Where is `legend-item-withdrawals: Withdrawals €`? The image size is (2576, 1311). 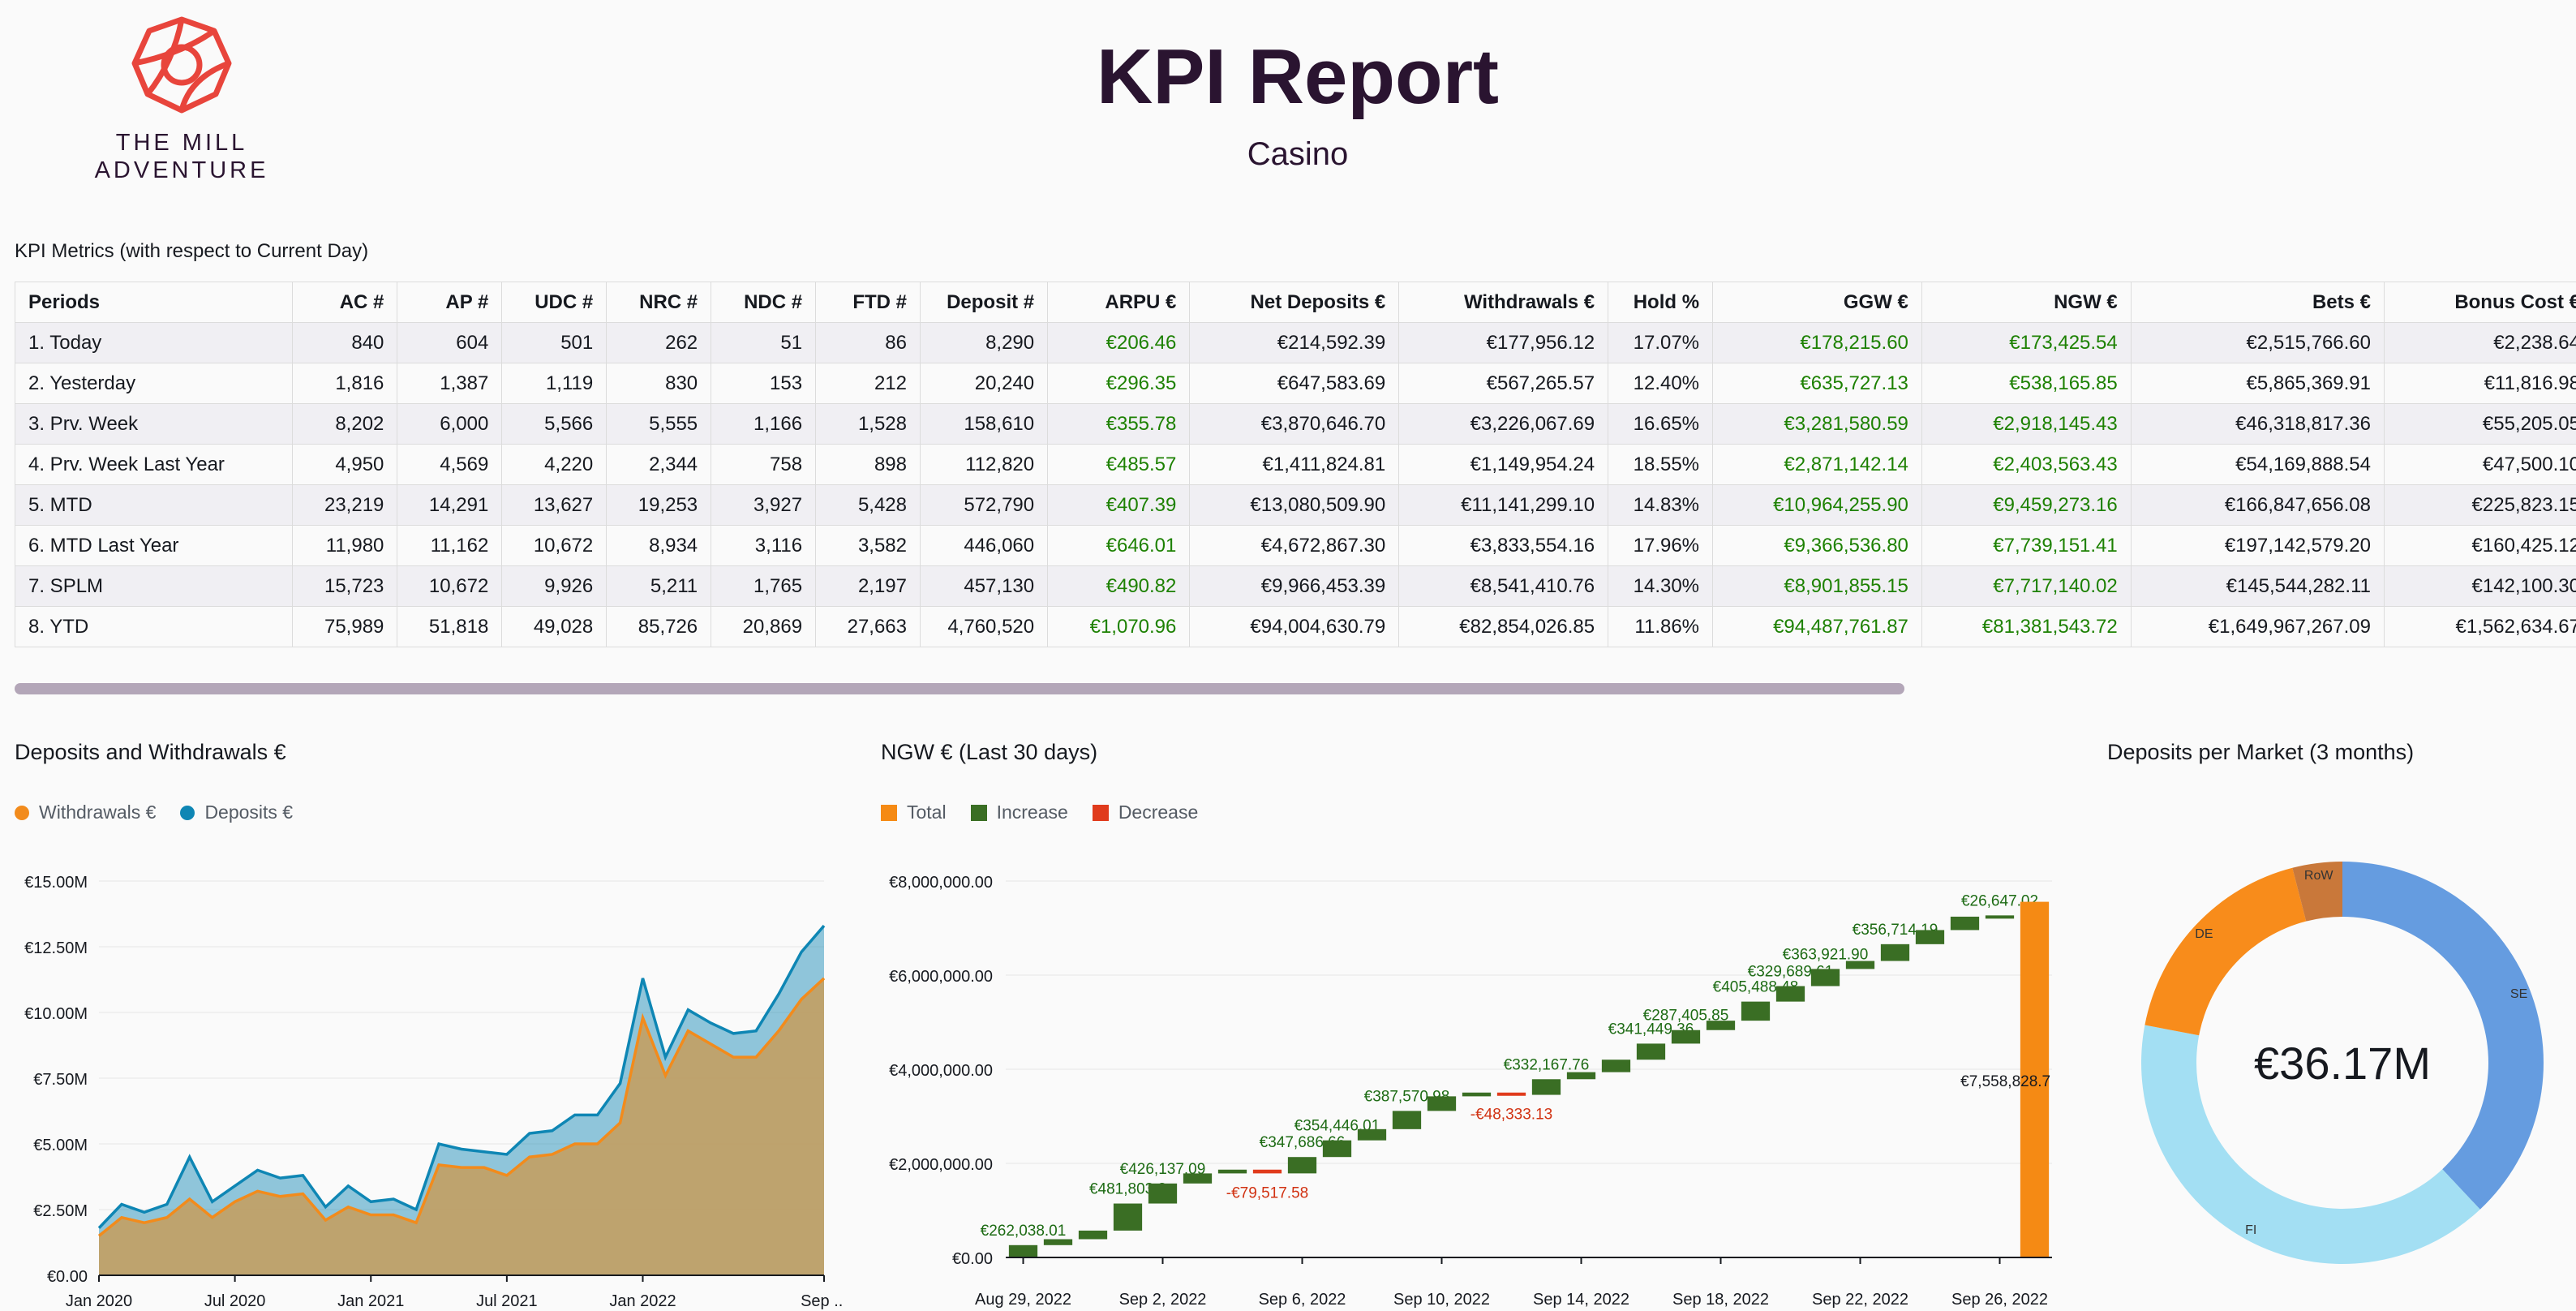 legend-item-withdrawals: Withdrawals € is located at coordinates (85, 812).